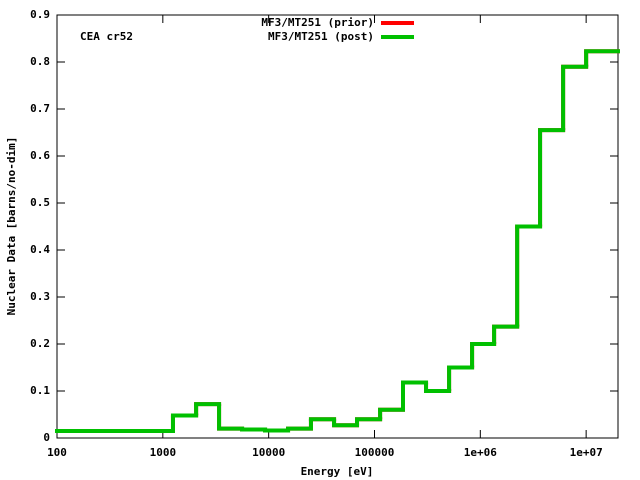 The height and width of the screenshot is (480, 640). What do you see at coordinates (268, 452) in the screenshot?
I see `x-tick-label: 10000` at bounding box center [268, 452].